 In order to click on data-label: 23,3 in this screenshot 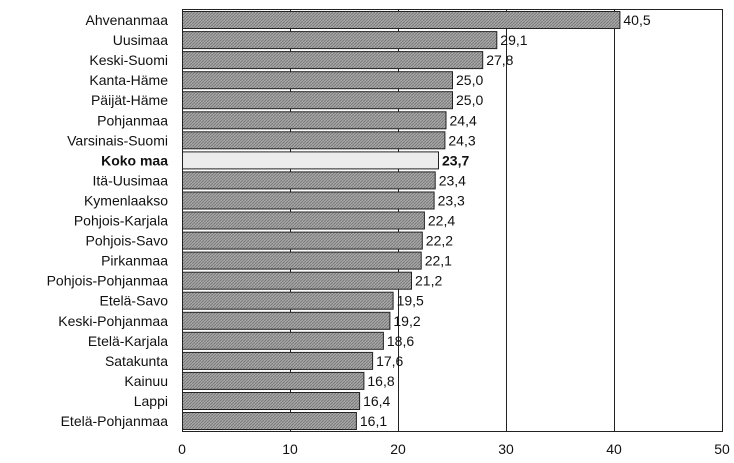, I will do `click(451, 201)`.